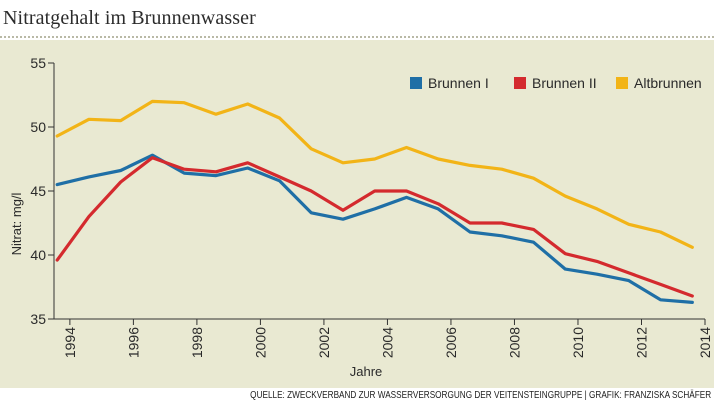 Image resolution: width=714 pixels, height=402 pixels. What do you see at coordinates (514, 342) in the screenshot?
I see `x-tick-label: 2008` at bounding box center [514, 342].